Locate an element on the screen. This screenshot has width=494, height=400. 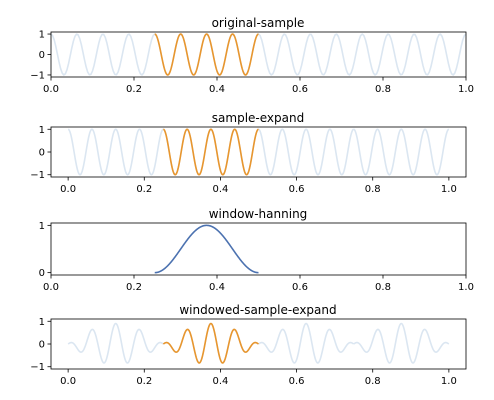
axes-frame is located at coordinates (258, 249).